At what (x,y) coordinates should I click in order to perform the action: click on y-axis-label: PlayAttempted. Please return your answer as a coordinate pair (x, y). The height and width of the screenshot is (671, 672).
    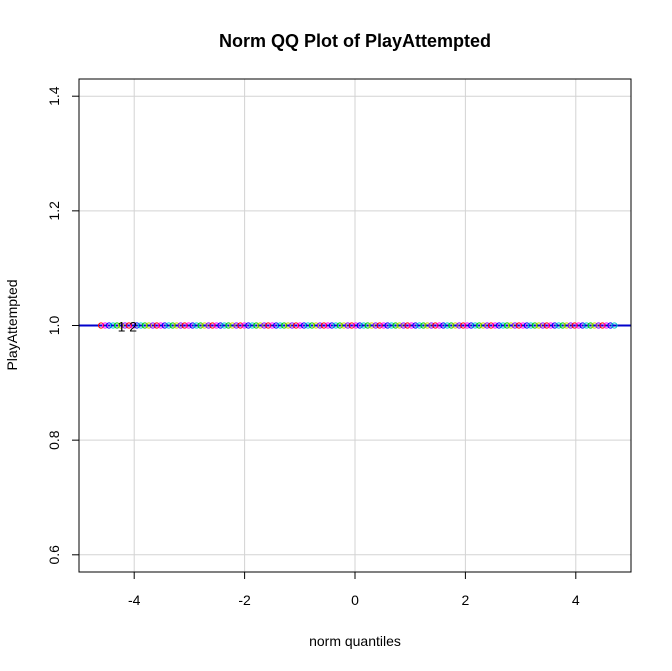
    Looking at the image, I should click on (12, 324).